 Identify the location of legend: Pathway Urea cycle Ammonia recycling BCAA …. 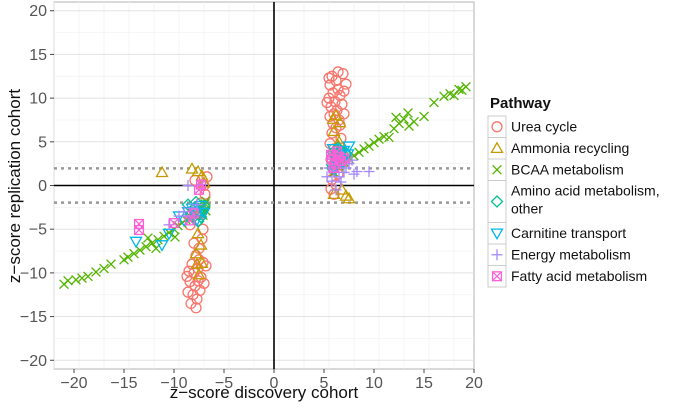
(573, 191).